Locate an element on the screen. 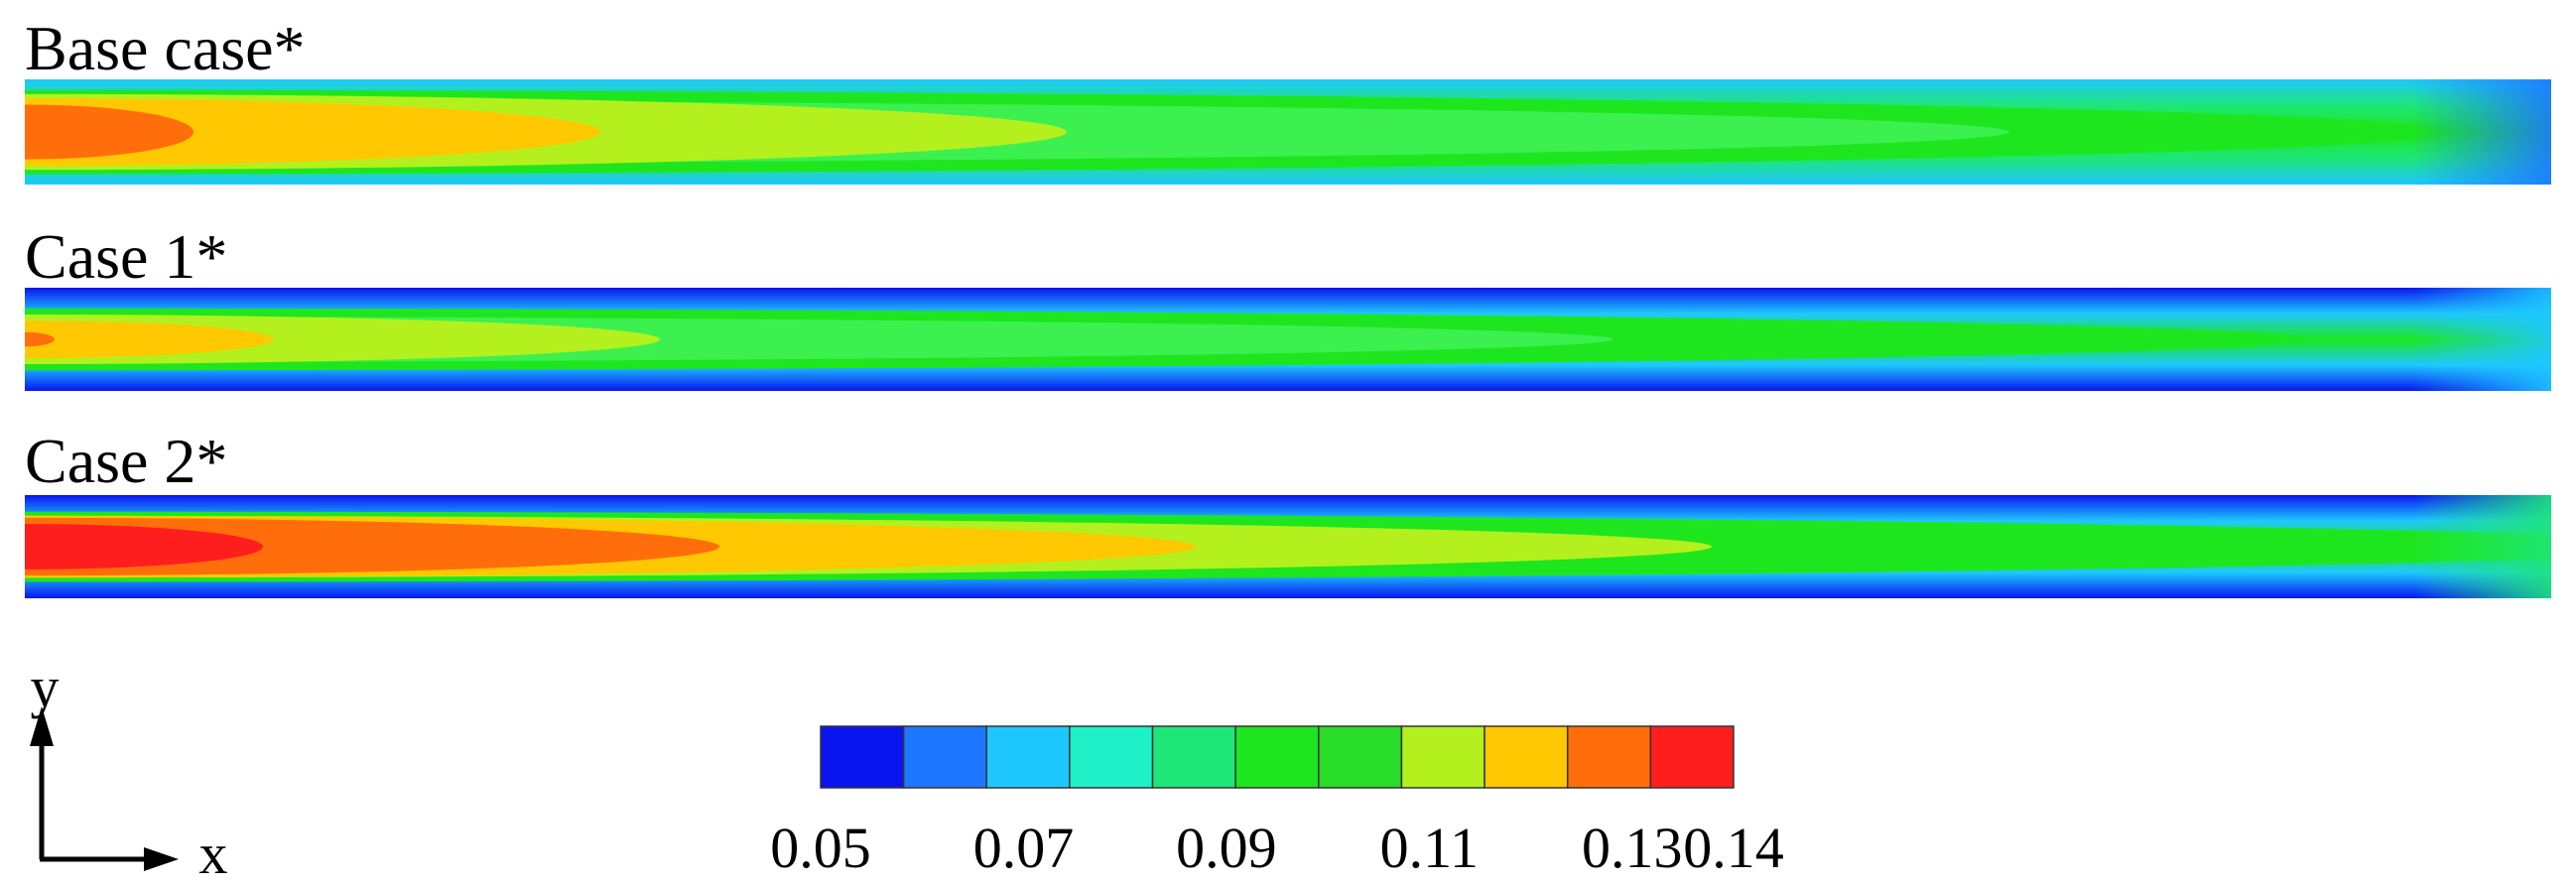  y-arrow-head is located at coordinates (42, 726).